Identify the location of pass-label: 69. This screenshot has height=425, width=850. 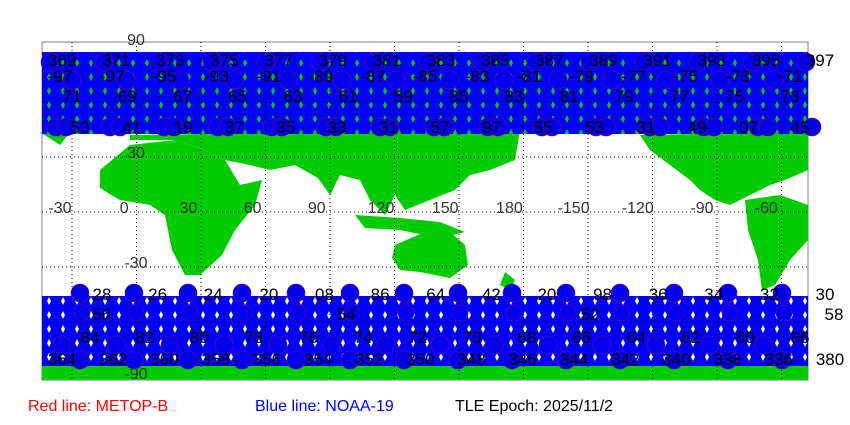
(127, 96).